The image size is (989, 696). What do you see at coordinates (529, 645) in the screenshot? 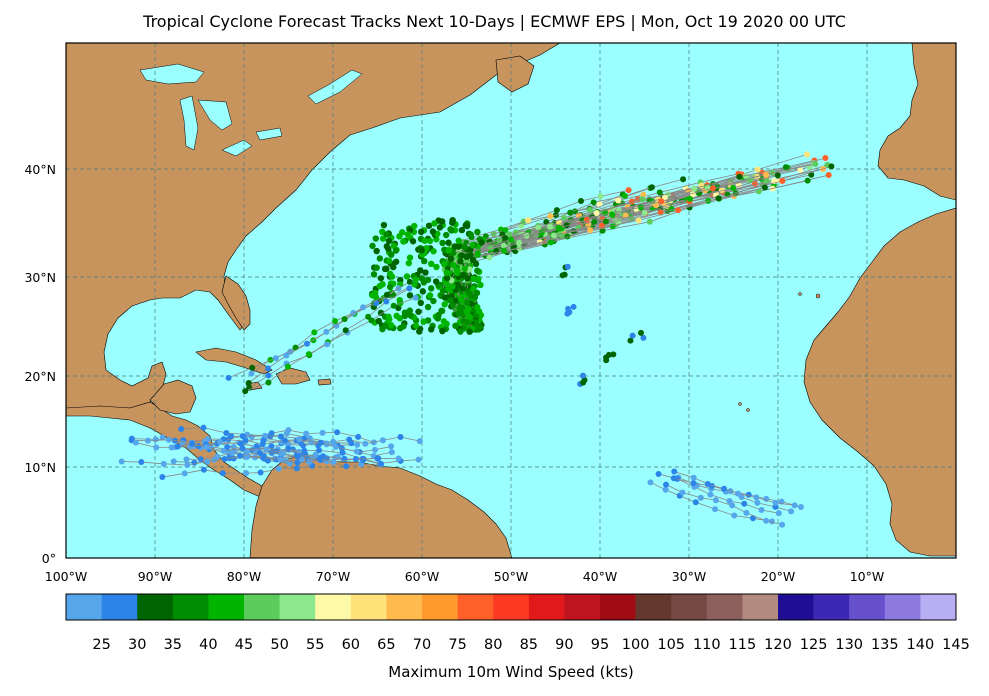
I see `colorbar-label: 85` at bounding box center [529, 645].